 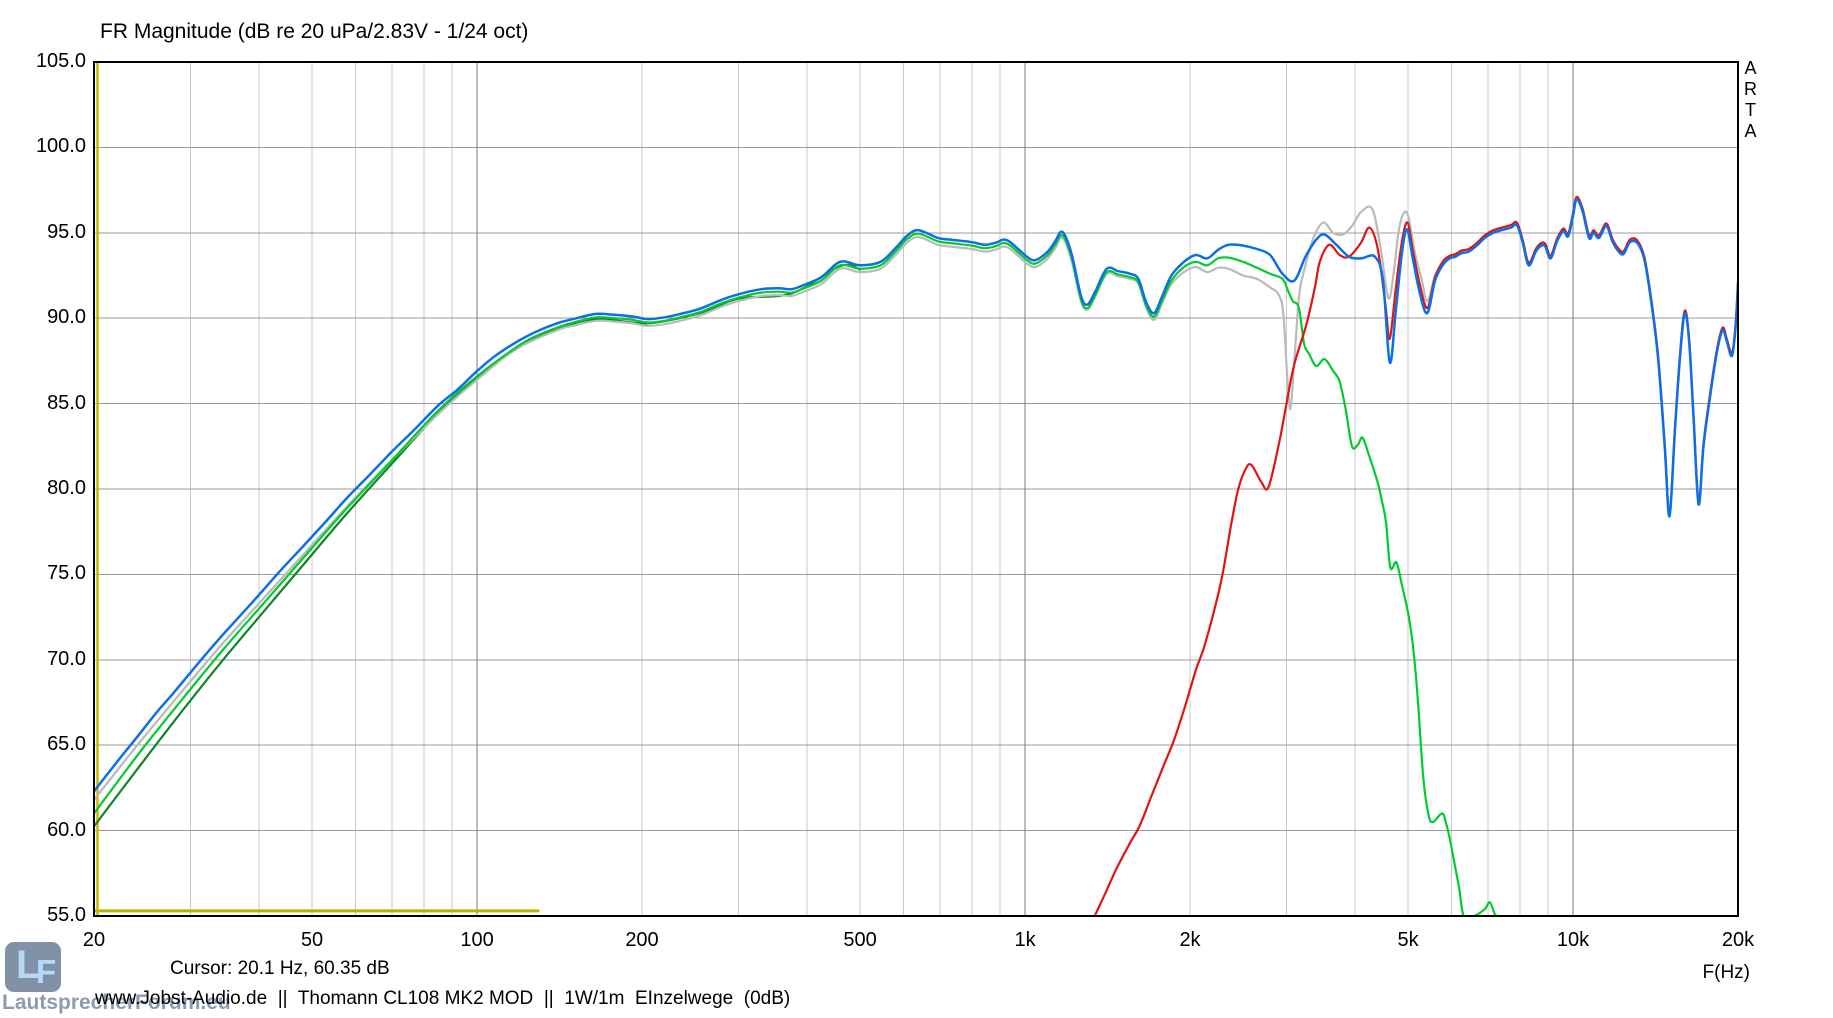 What do you see at coordinates (860, 940) in the screenshot?
I see `x-tick-label: 500` at bounding box center [860, 940].